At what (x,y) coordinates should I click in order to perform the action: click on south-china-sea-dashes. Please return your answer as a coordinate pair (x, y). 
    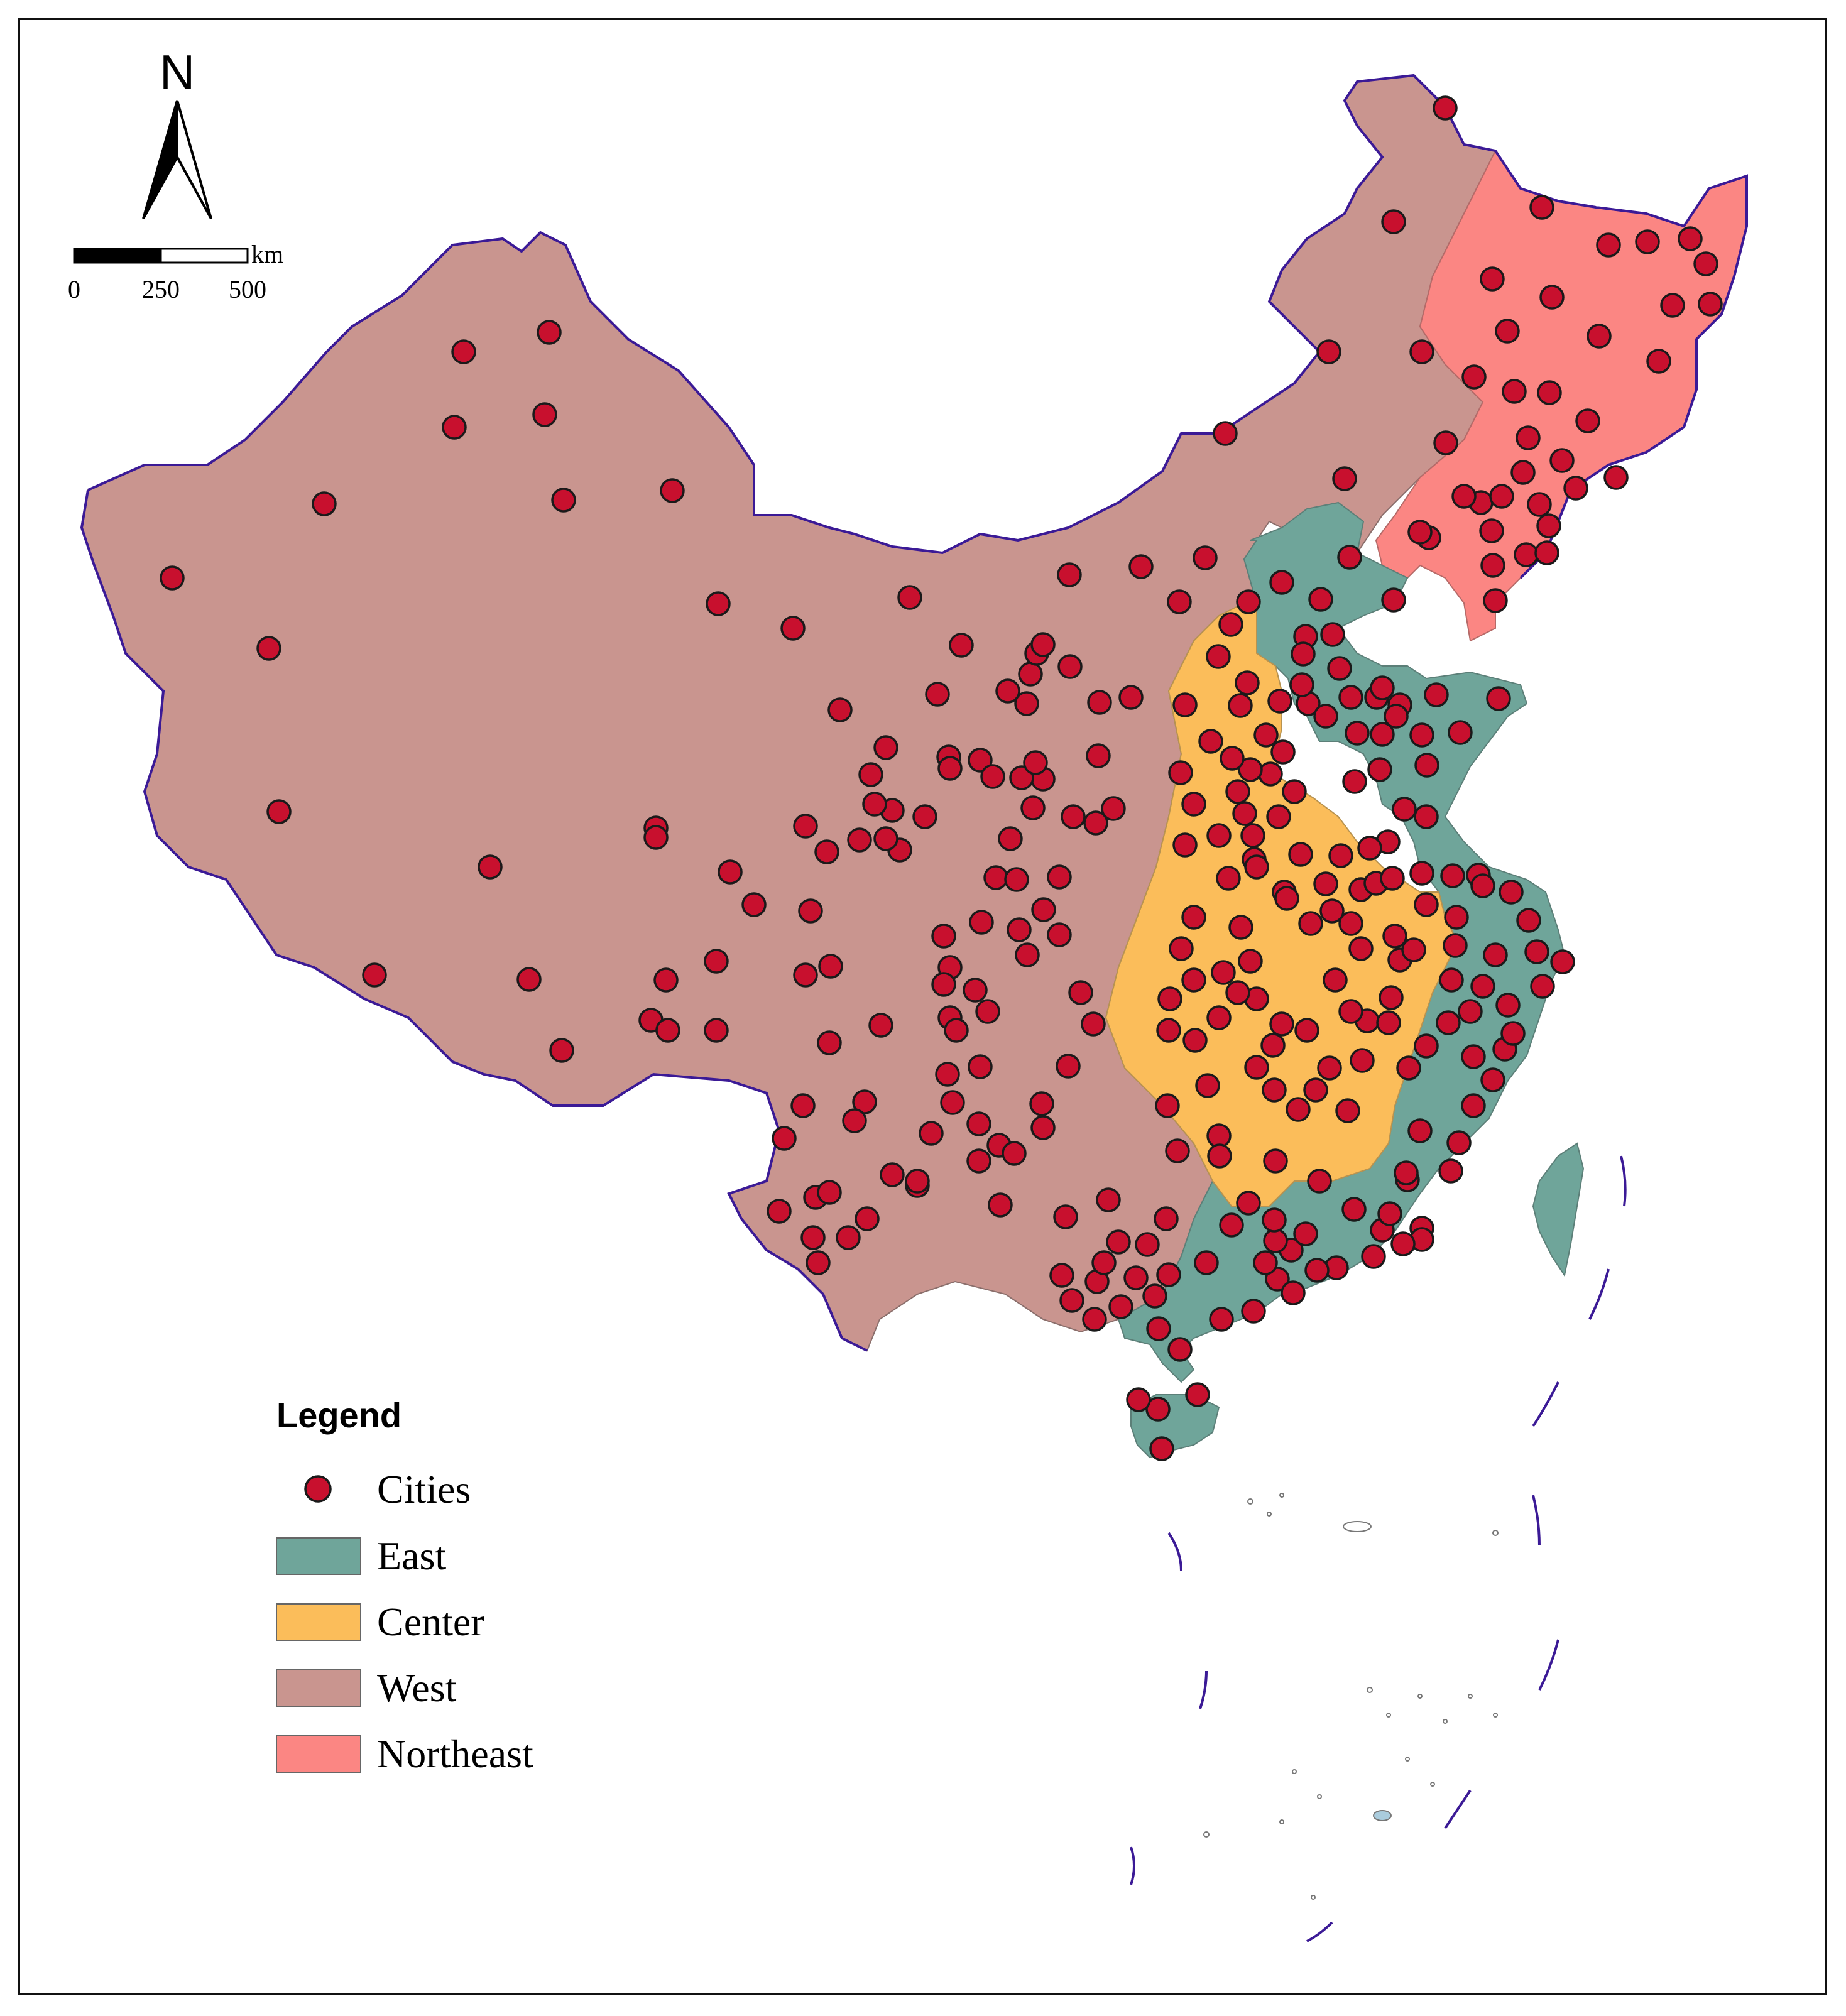
    Looking at the image, I should click on (1378, 1549).